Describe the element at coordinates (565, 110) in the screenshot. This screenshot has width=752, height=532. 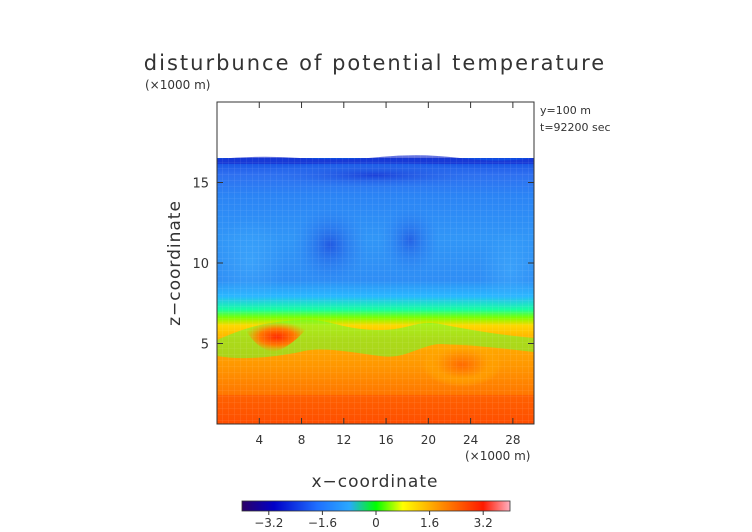
I see `annotation-y: y=100 m` at that location.